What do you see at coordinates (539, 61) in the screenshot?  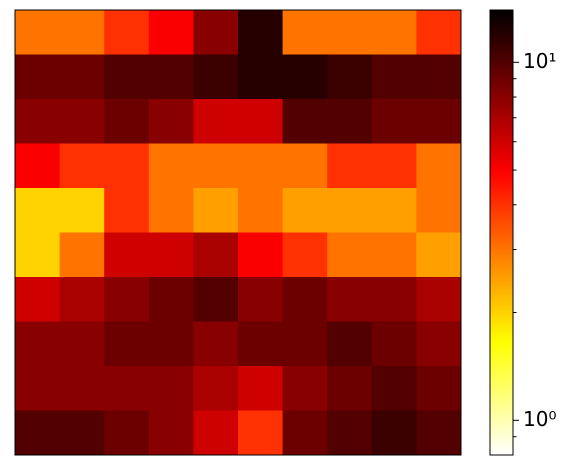 I see `colorbar-tick-label: 10¹` at bounding box center [539, 61].